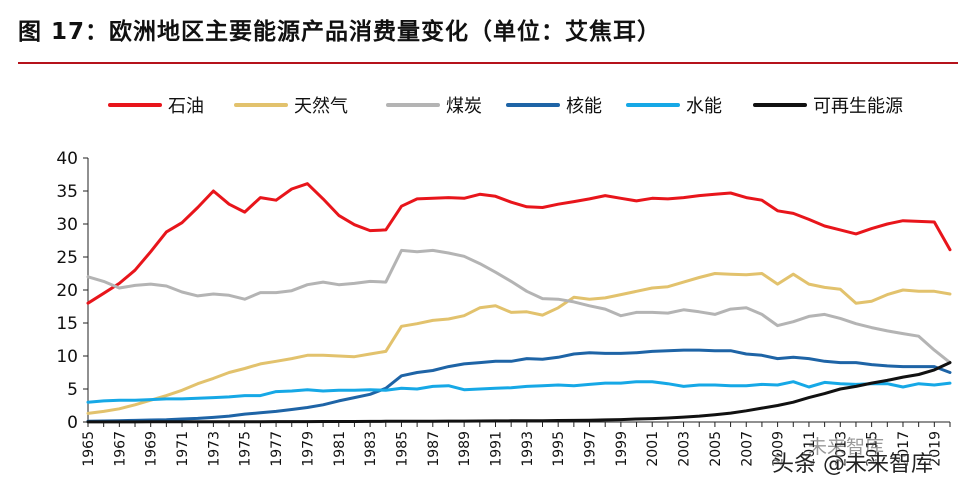  What do you see at coordinates (464, 106) in the screenshot?
I see `legend-label: 煤炭` at bounding box center [464, 106].